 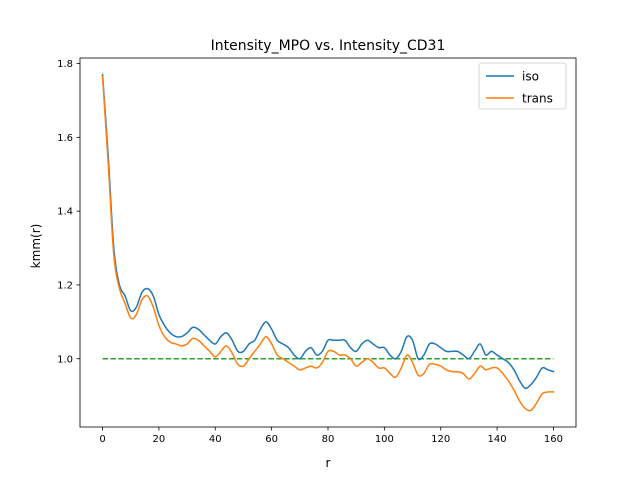 I want to click on y-axis-label: kmm(r), so click(x=36, y=246).